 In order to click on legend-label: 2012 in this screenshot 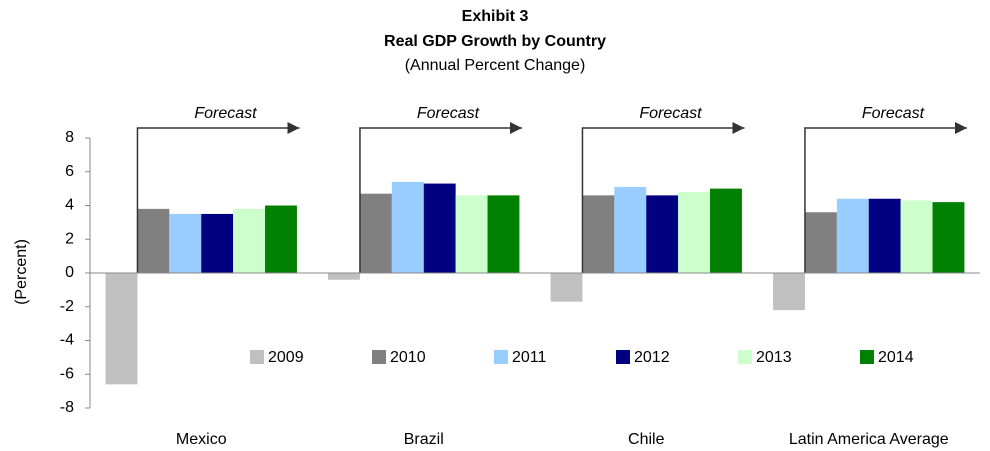, I will do `click(652, 357)`.